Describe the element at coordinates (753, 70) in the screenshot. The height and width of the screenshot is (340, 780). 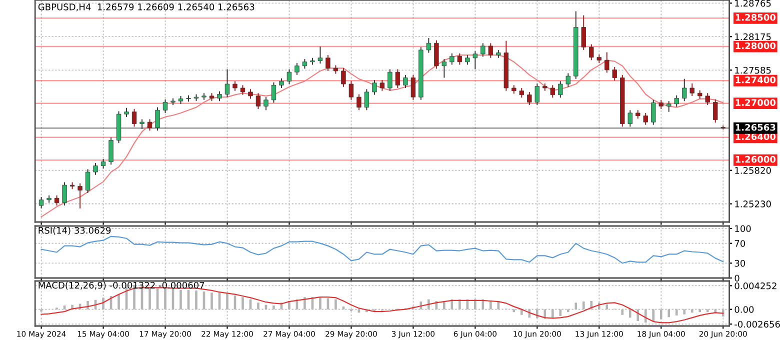
I see `y-tick-label: 1.27585` at that location.